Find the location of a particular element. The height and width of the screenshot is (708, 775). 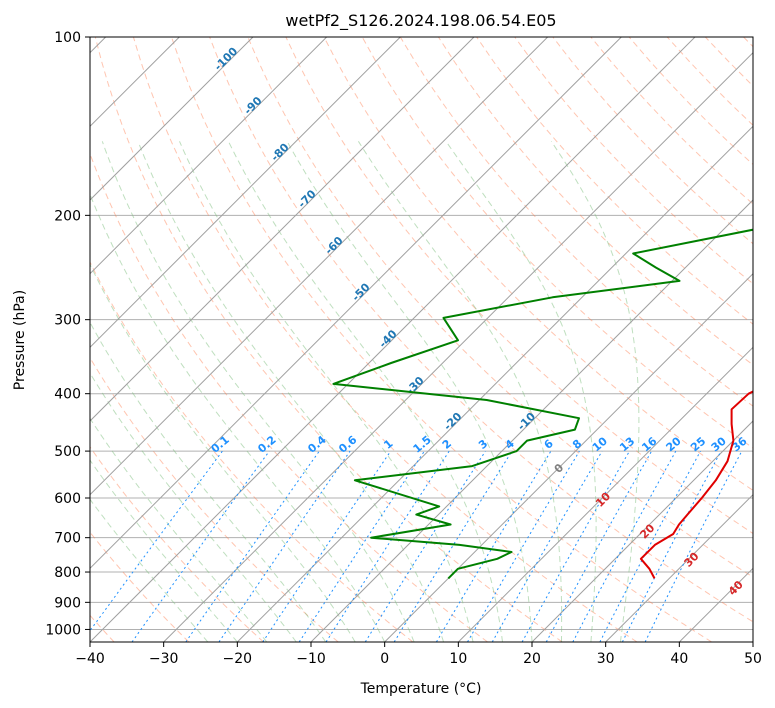

y-tick-label: 600 is located at coordinates (67, 499).